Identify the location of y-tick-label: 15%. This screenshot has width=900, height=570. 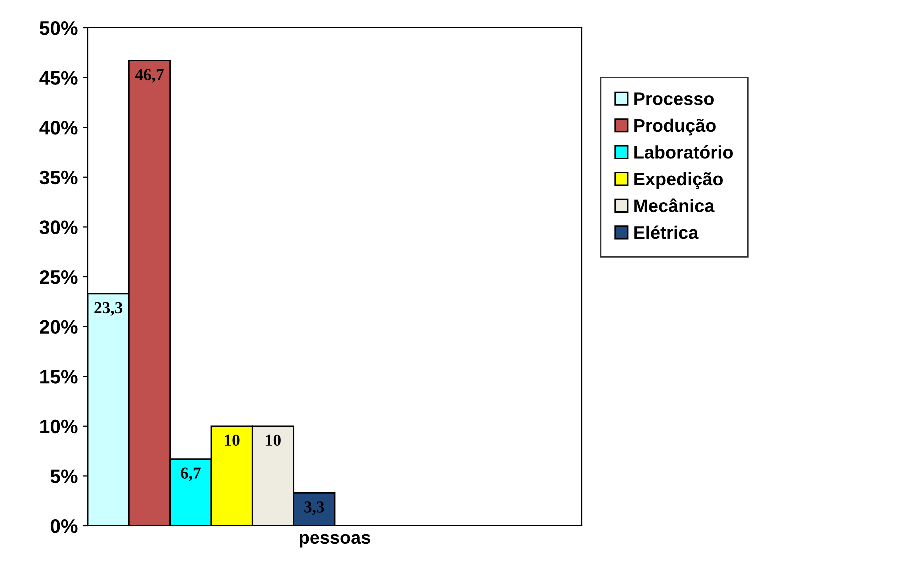
(59, 377).